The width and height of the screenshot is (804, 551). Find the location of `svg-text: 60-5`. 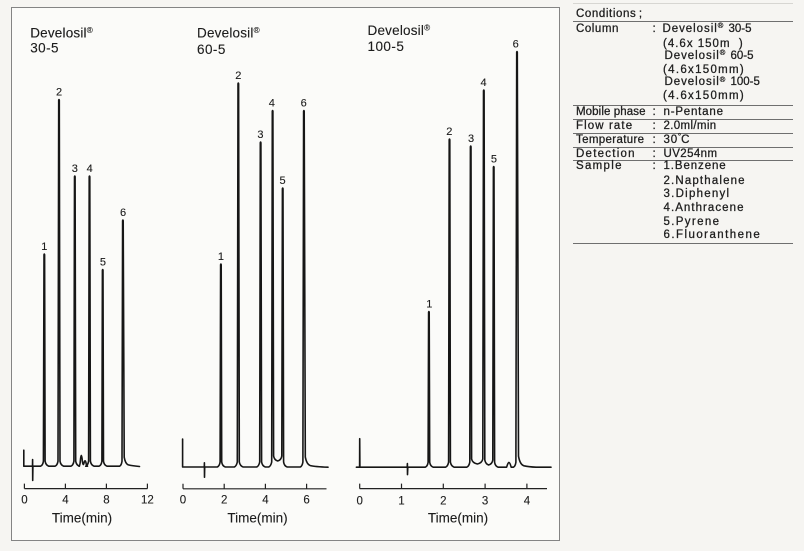

svg-text: 60-5 is located at coordinates (211, 49).